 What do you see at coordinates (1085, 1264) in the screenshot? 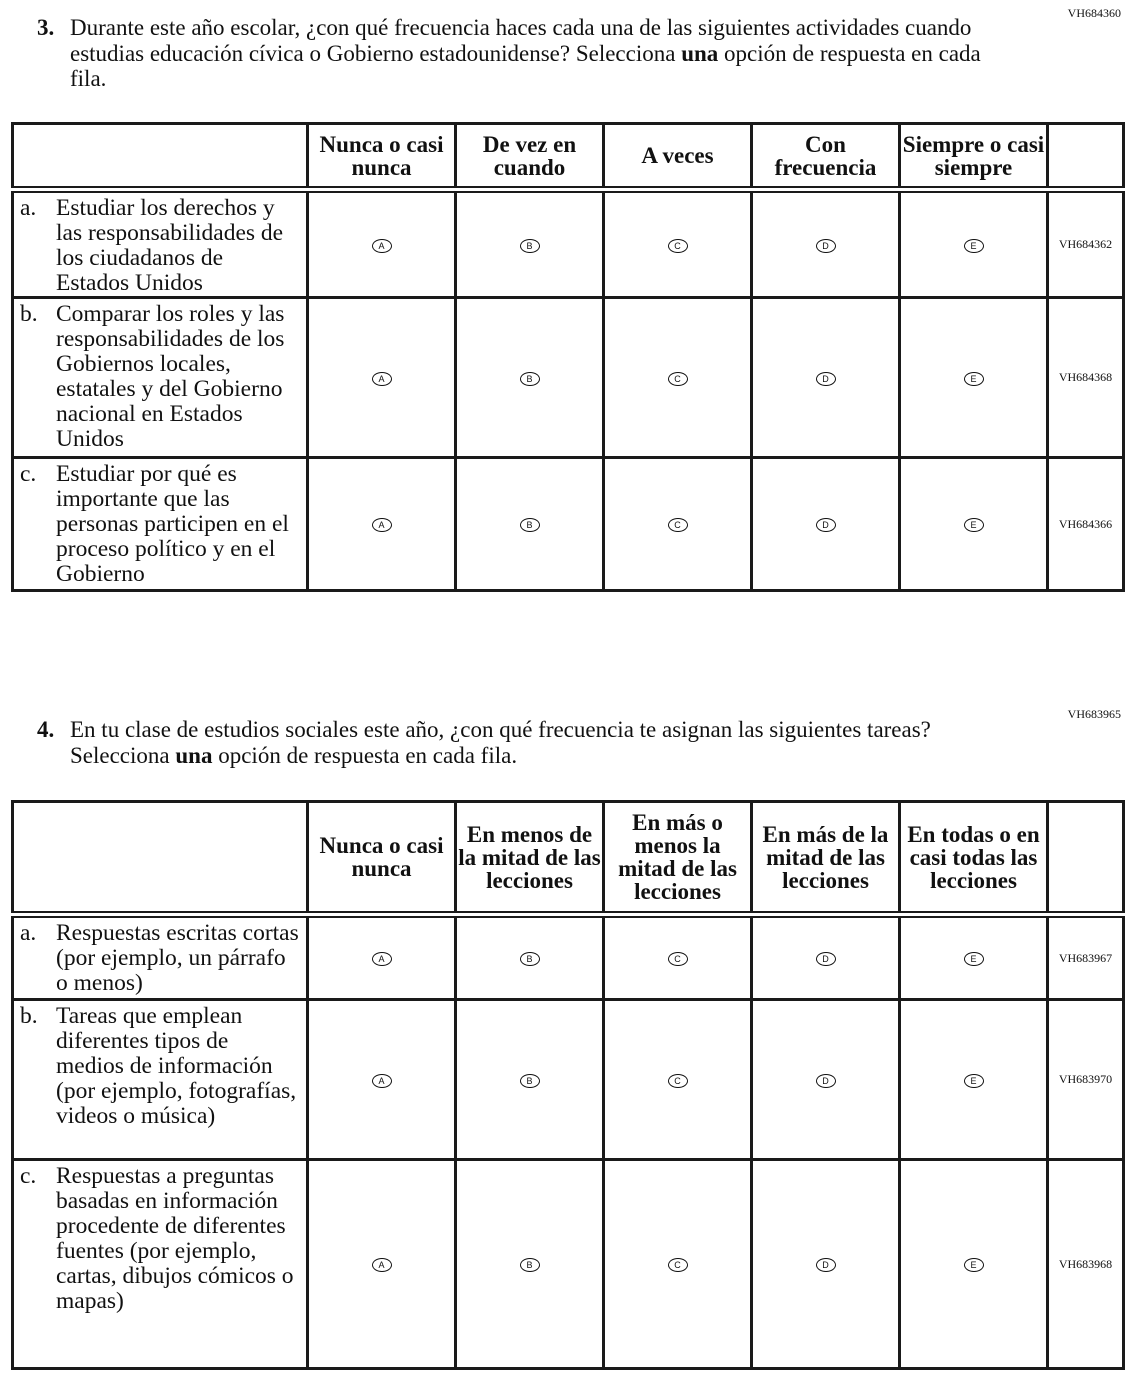
I see `item-code: VH683968` at bounding box center [1085, 1264].